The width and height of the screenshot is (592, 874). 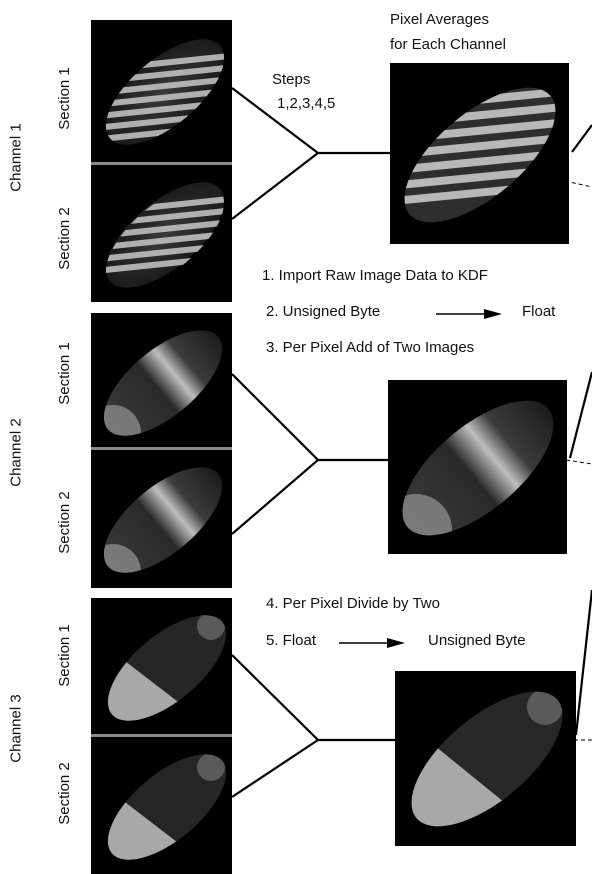 I want to click on steps-label: Steps, so click(x=291, y=79).